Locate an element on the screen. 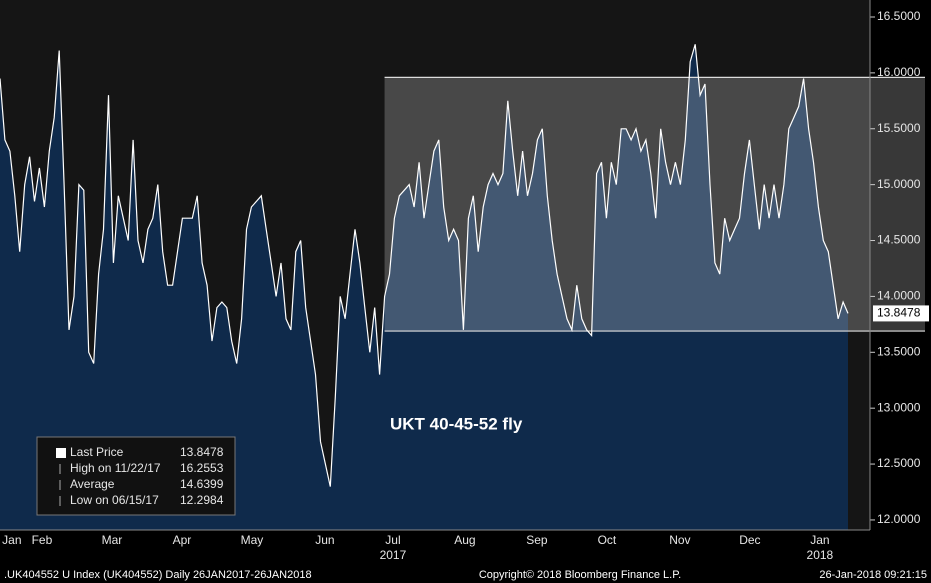 The width and height of the screenshot is (931, 583). last-price-label: 13.8478 is located at coordinates (899, 313).